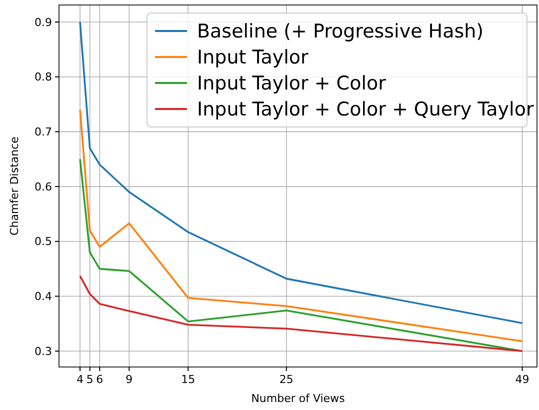  What do you see at coordinates (286, 379) in the screenshot?
I see `x-tick-label: 25` at bounding box center [286, 379].